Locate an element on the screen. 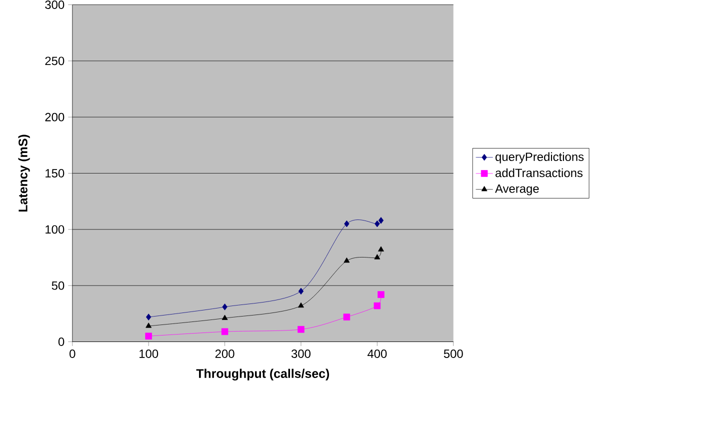 The width and height of the screenshot is (709, 435). y-tick-label: 200 is located at coordinates (54, 117).